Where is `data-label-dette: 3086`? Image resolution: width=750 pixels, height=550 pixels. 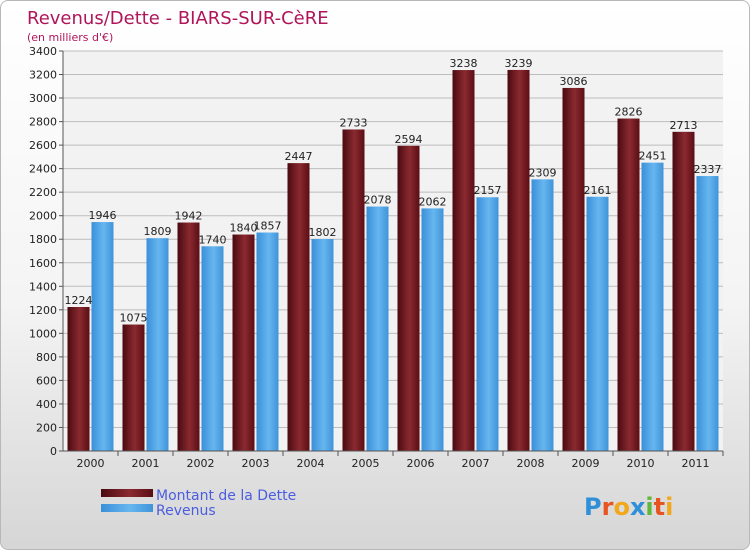 data-label-dette: 3086 is located at coordinates (574, 81).